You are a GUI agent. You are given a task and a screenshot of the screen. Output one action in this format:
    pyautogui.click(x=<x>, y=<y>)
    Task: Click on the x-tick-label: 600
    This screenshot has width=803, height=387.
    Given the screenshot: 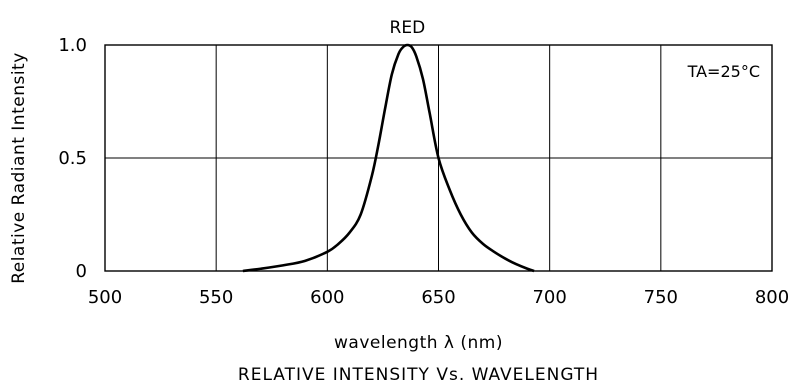 What is the action you would take?
    pyautogui.click(x=327, y=297)
    